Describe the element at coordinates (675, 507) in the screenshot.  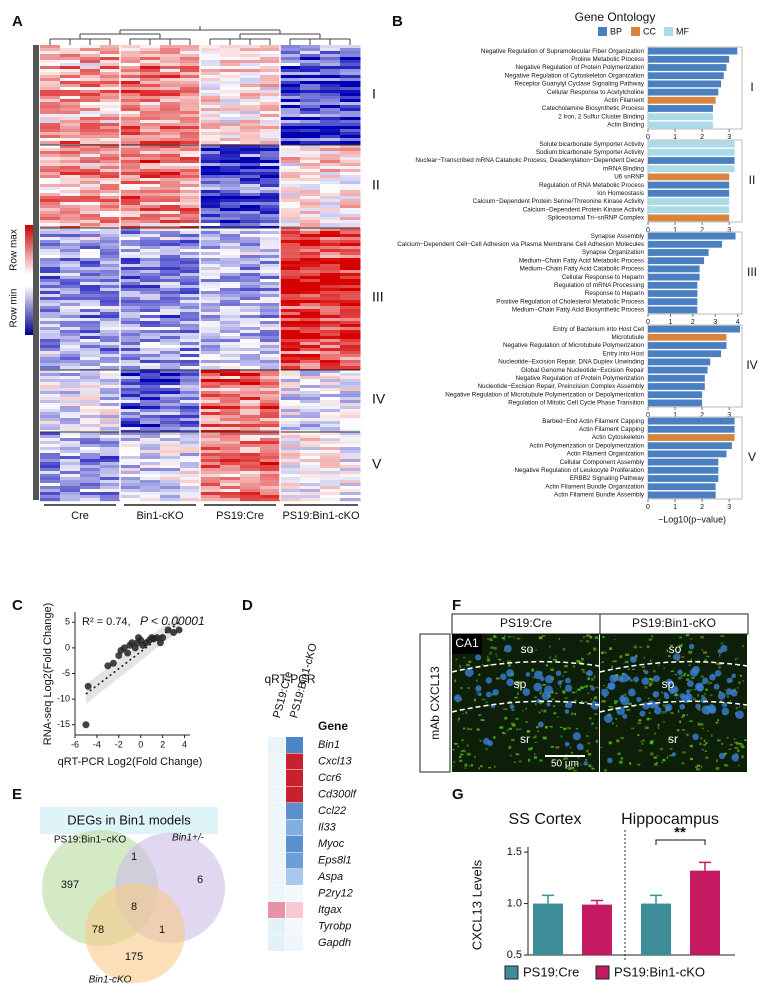
I see `x-tick-label: 1` at that location.